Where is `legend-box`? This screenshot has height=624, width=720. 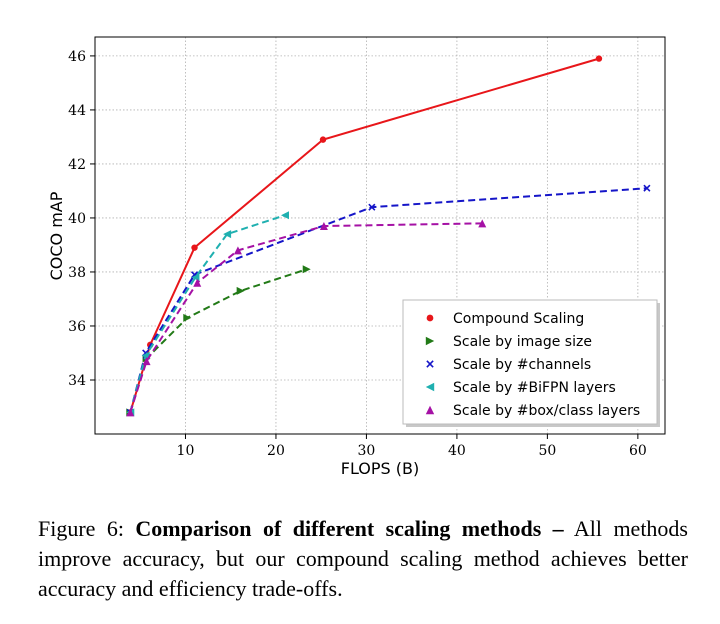 legend-box is located at coordinates (530, 362).